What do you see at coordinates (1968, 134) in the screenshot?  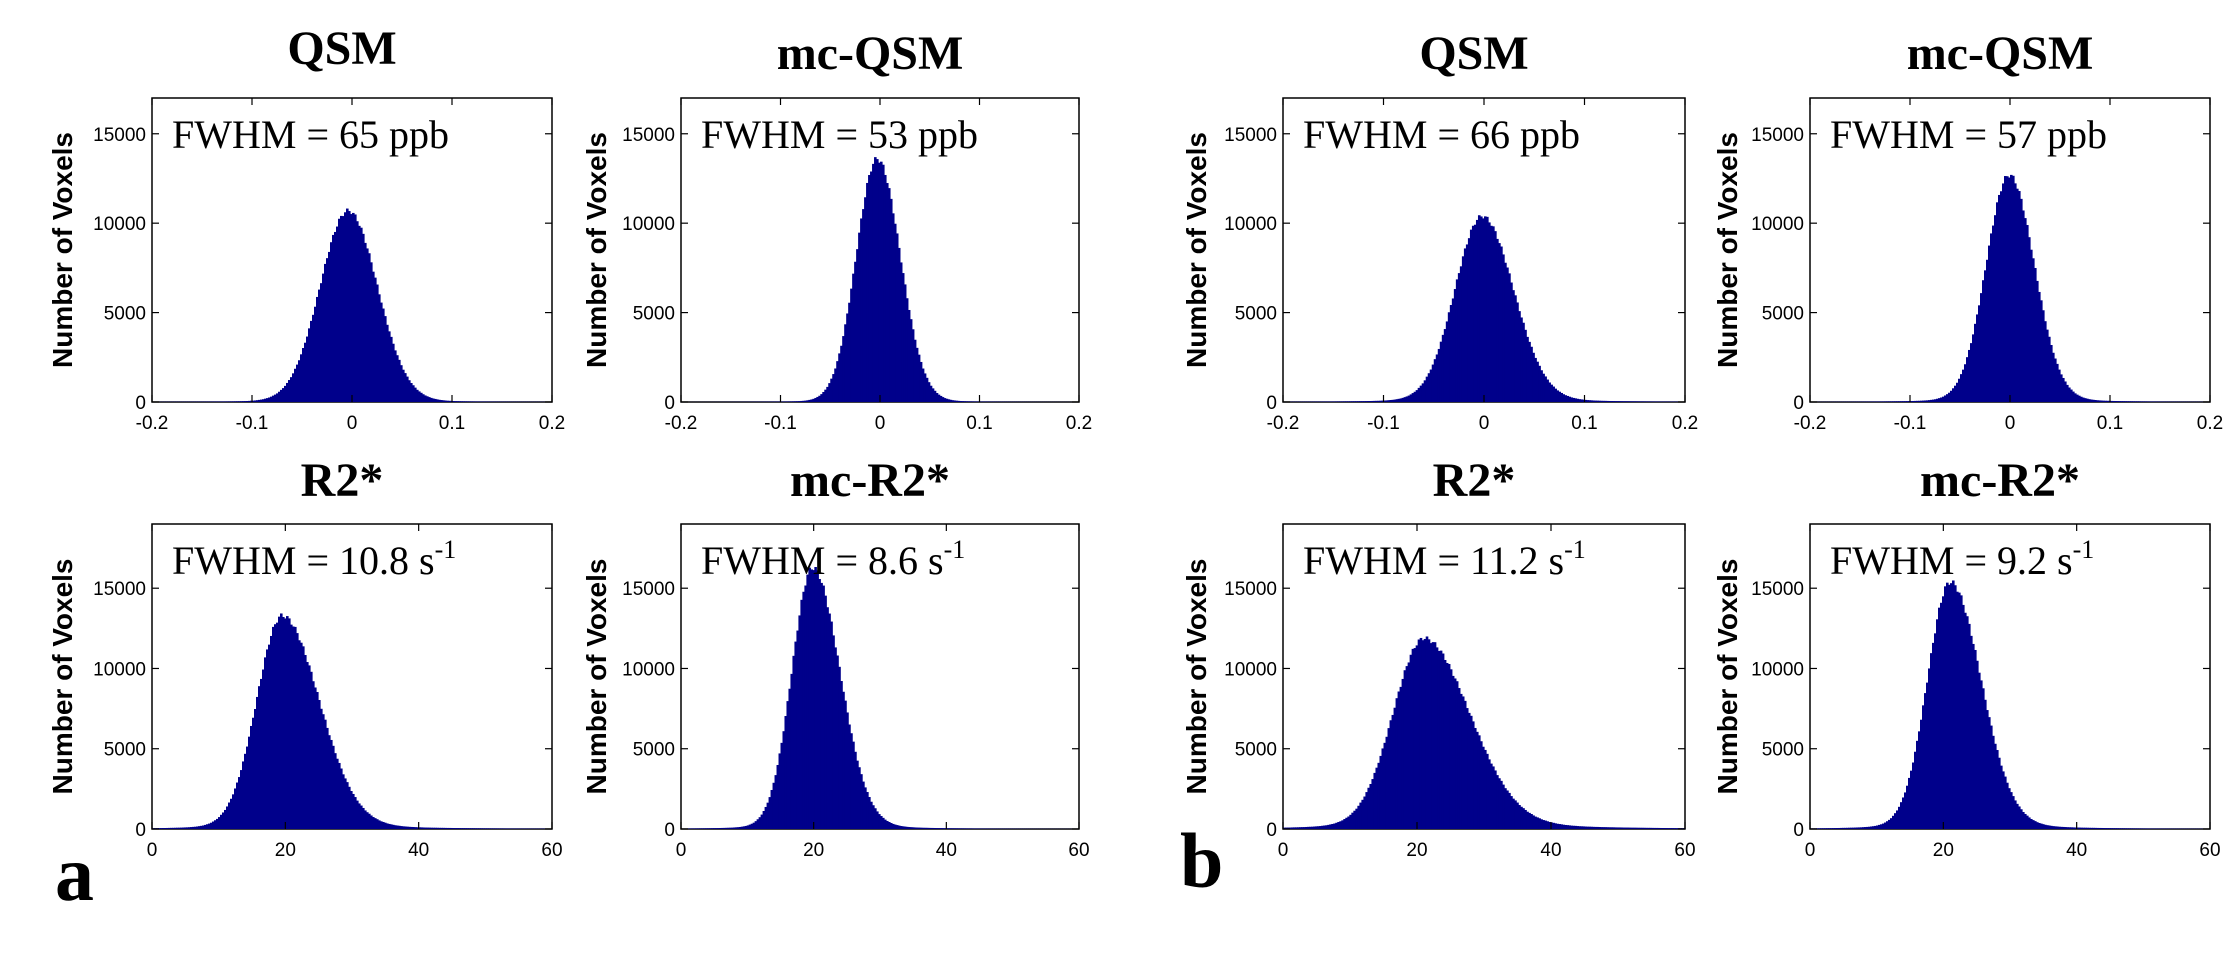 I see `fwhm-annotation: FWHM = 57 ppb` at bounding box center [1968, 134].